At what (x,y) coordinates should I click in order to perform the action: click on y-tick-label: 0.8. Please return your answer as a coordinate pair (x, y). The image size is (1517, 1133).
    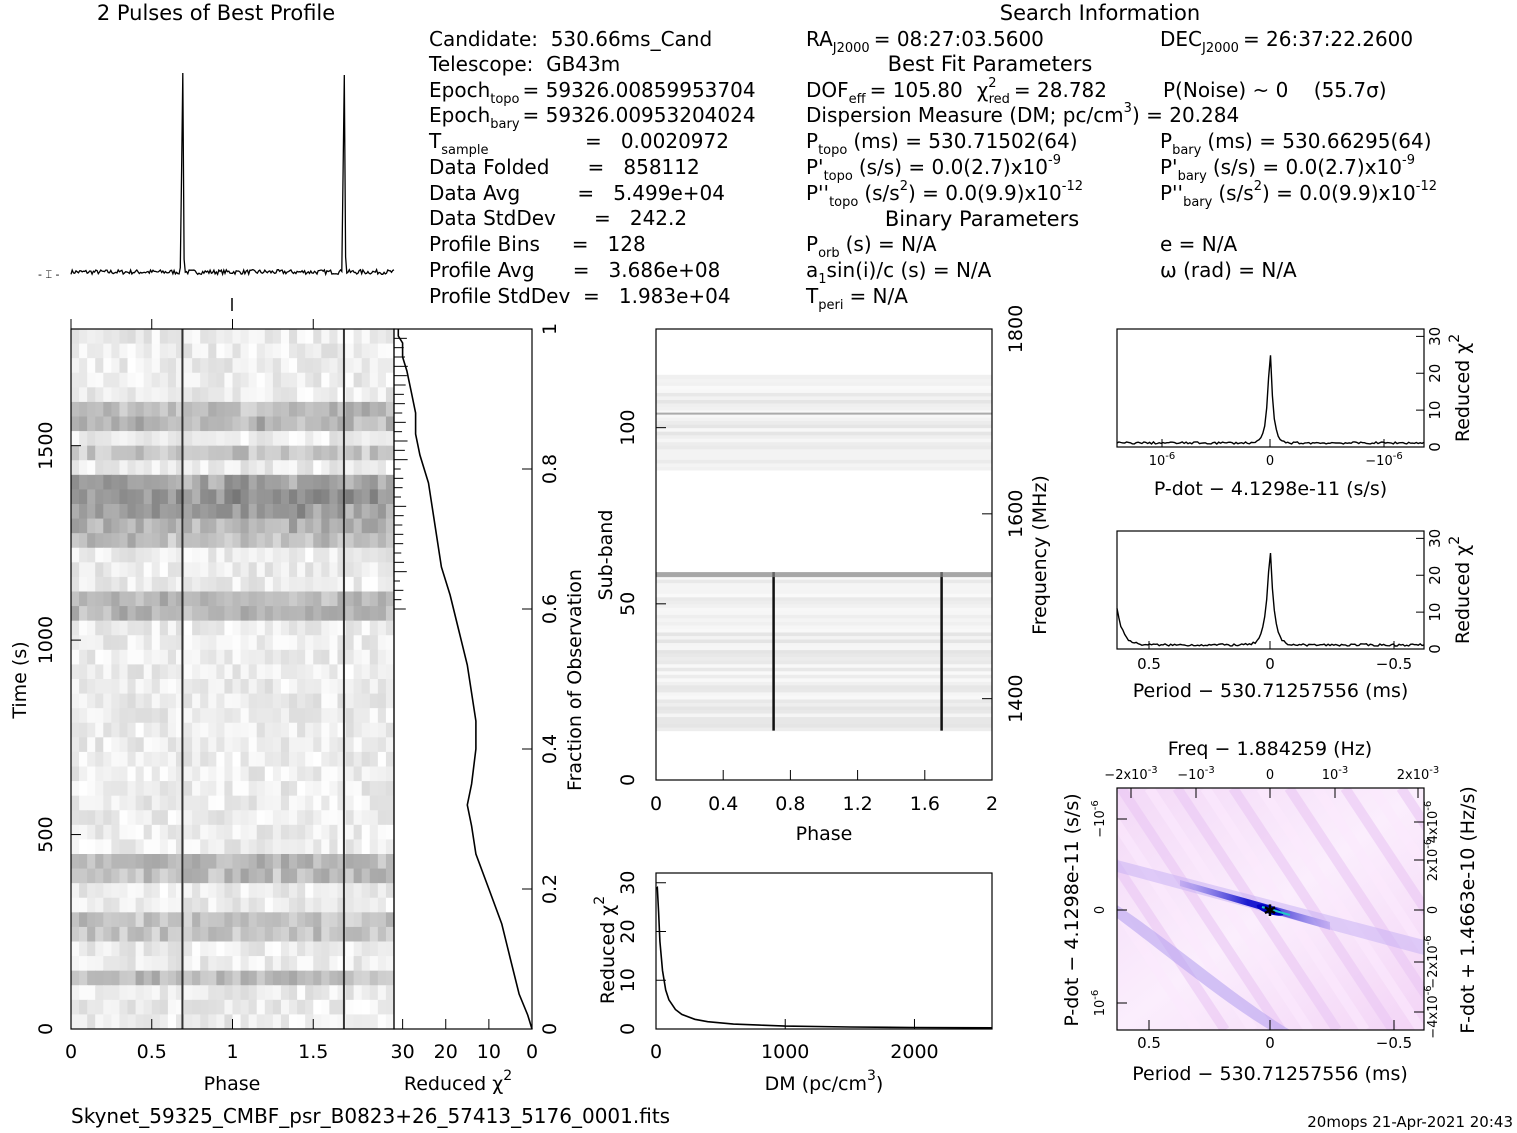
    Looking at the image, I should click on (550, 469).